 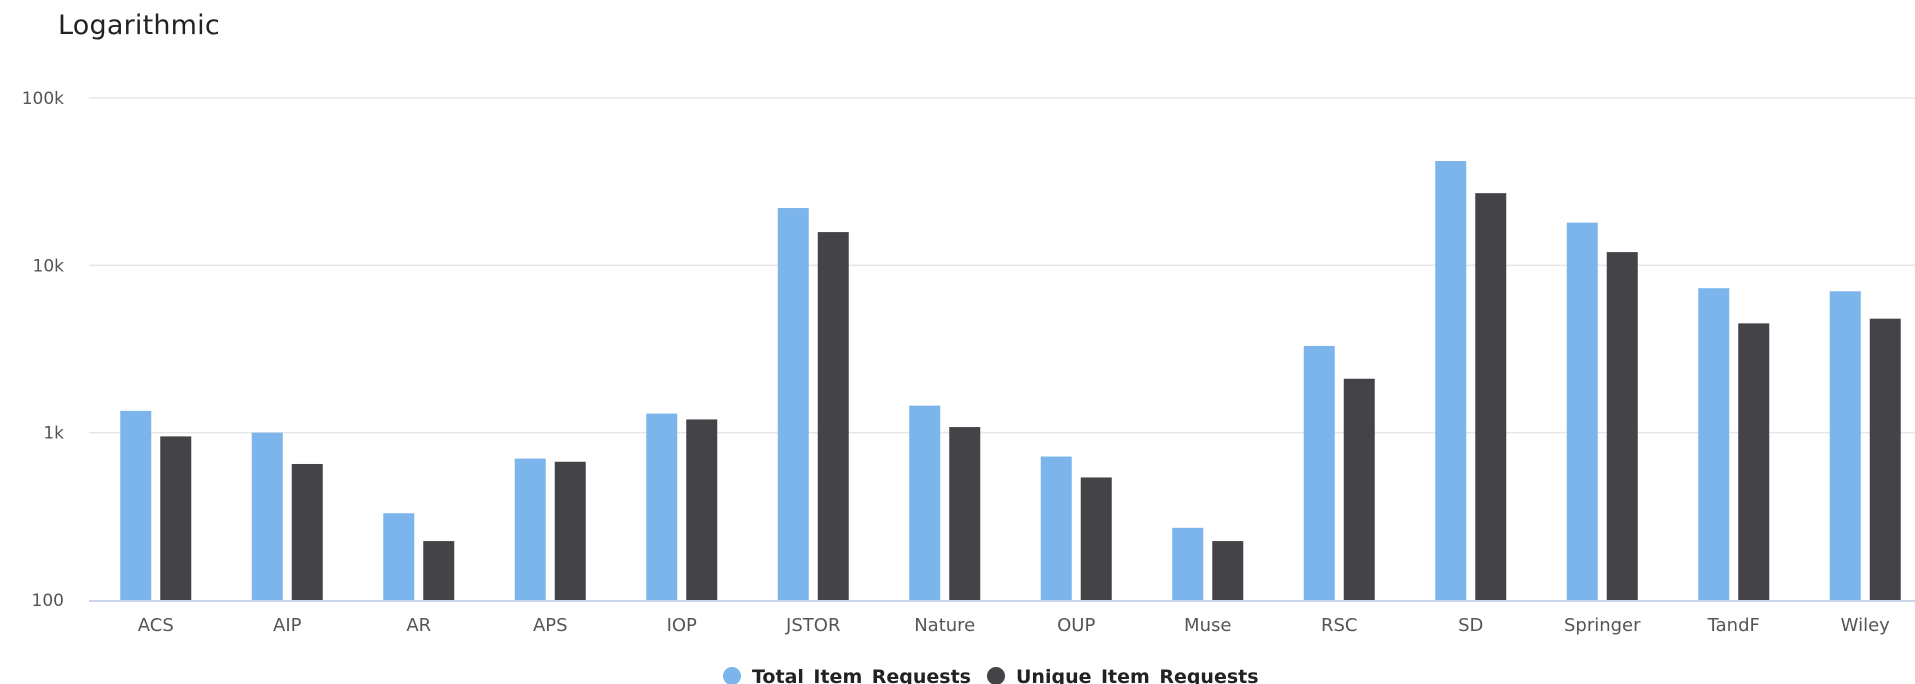 I want to click on x-tick-label: ACS, so click(x=156, y=625).